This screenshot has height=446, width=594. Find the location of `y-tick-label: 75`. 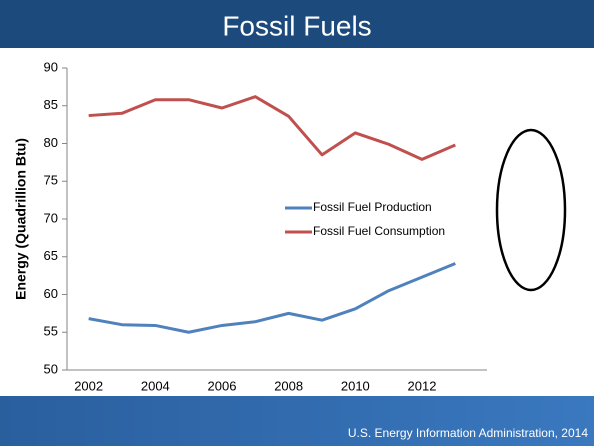

y-tick-label: 75 is located at coordinates (51, 180).